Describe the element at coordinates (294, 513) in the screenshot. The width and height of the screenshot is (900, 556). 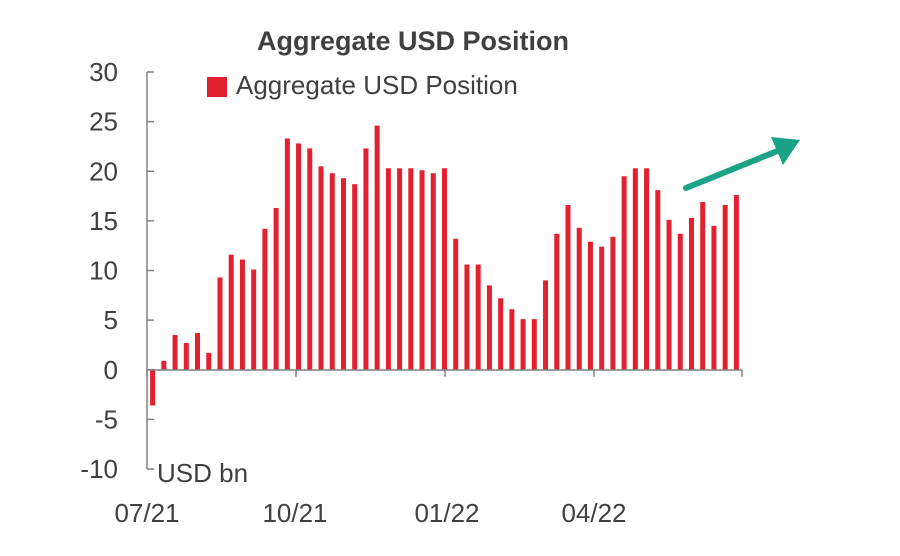
I see `x-tick-label: 10/21` at that location.